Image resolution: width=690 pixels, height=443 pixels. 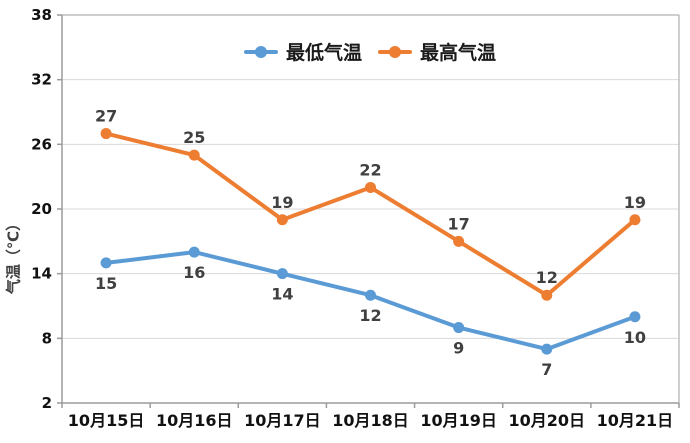 I want to click on y-tick-label: 2, so click(x=47, y=403).